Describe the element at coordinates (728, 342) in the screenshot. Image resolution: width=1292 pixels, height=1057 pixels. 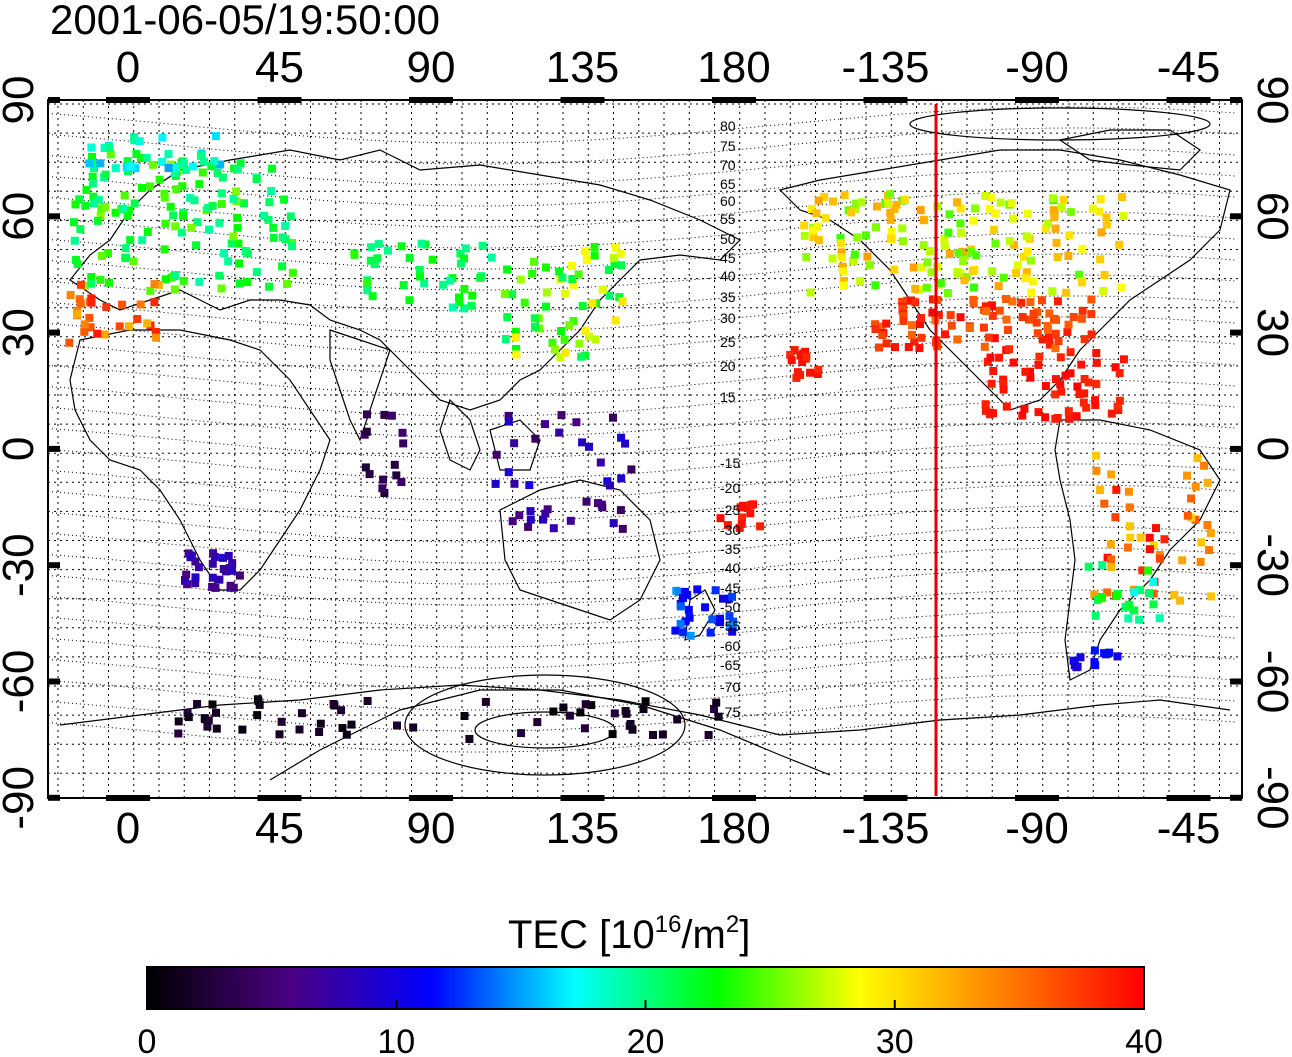
I see `contour-label: 25` at that location.